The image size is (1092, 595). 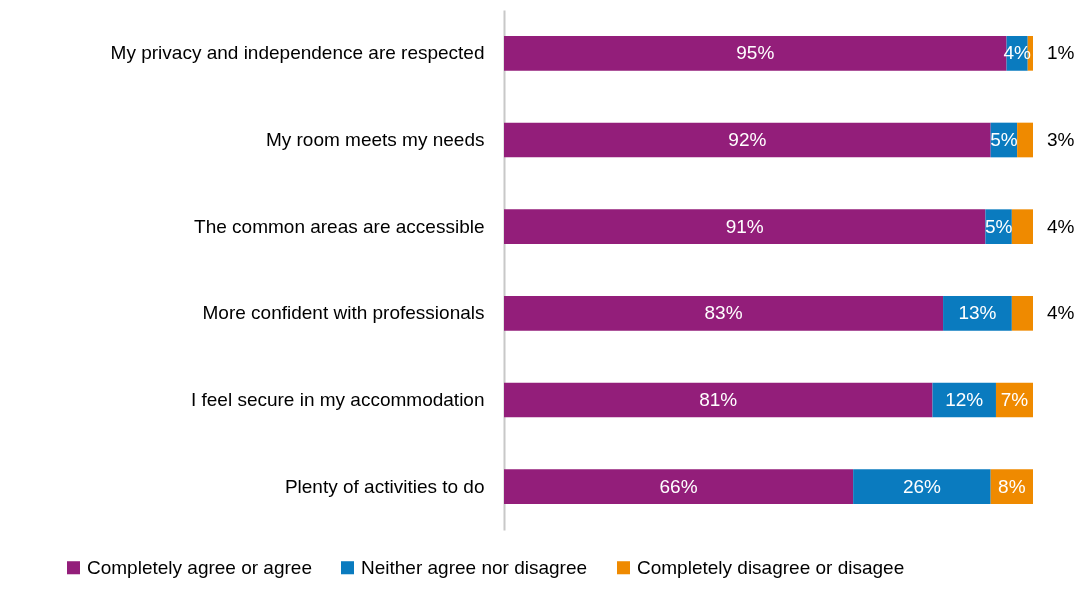 I want to click on data-label: 66%, so click(x=678, y=486).